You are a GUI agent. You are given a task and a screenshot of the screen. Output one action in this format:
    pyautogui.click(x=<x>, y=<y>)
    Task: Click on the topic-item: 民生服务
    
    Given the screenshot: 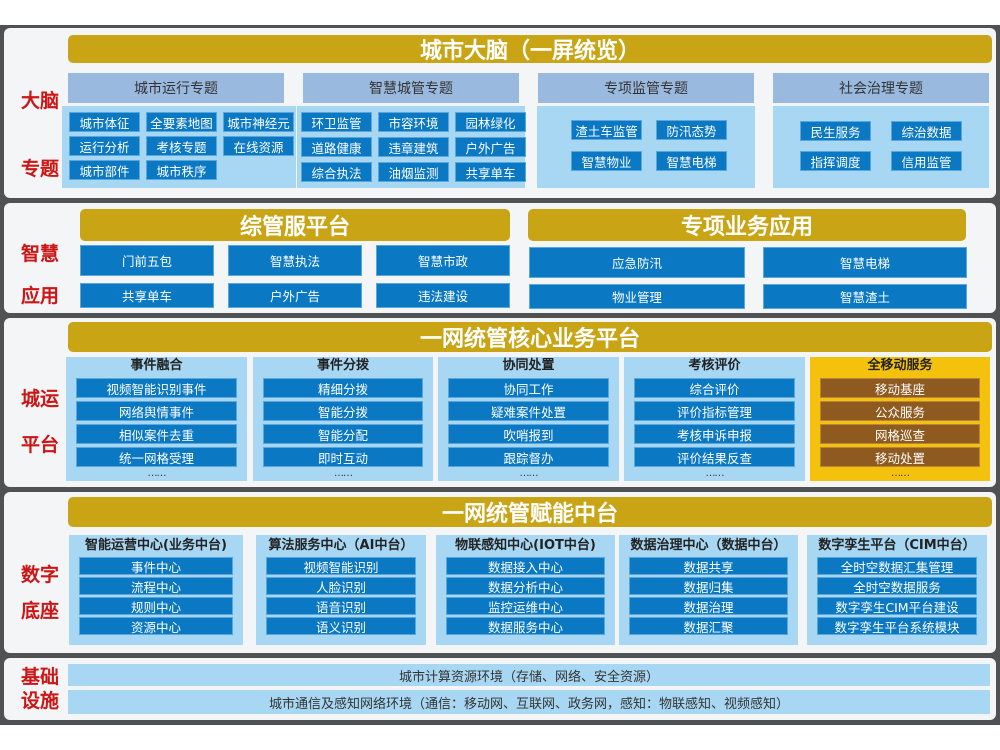 What is the action you would take?
    pyautogui.click(x=835, y=131)
    